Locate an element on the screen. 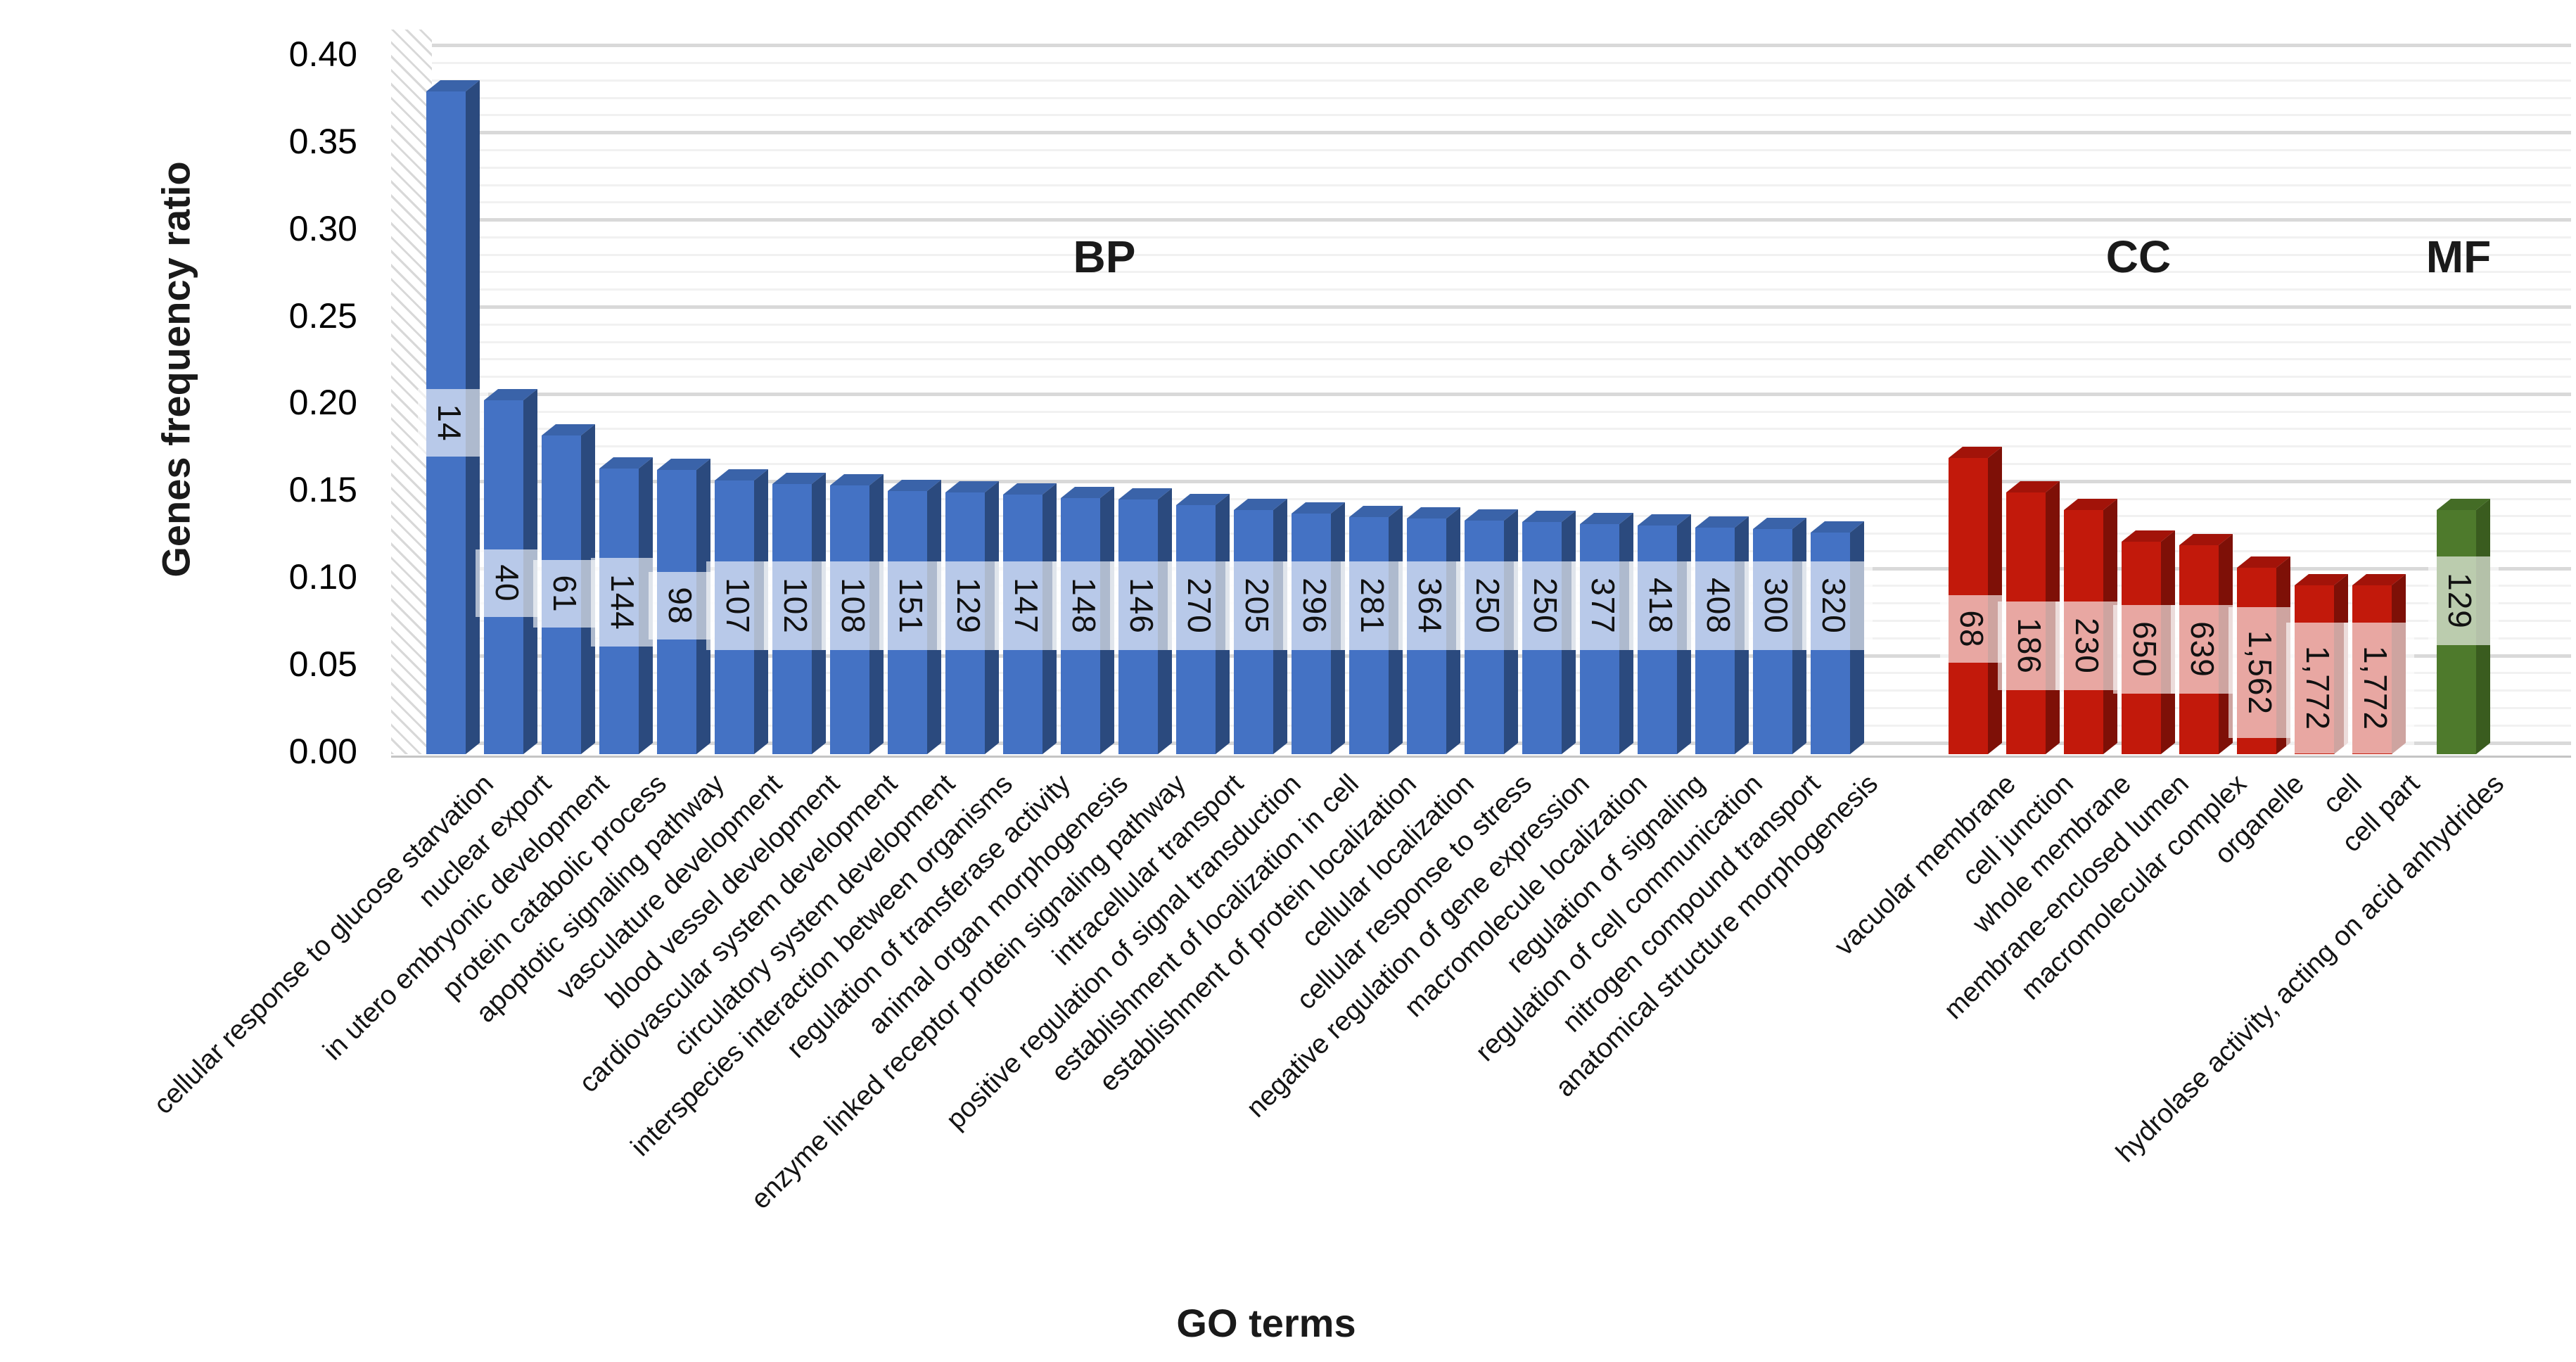 The width and height of the screenshot is (2576, 1362). bar-count-label: 144 is located at coordinates (622, 602).